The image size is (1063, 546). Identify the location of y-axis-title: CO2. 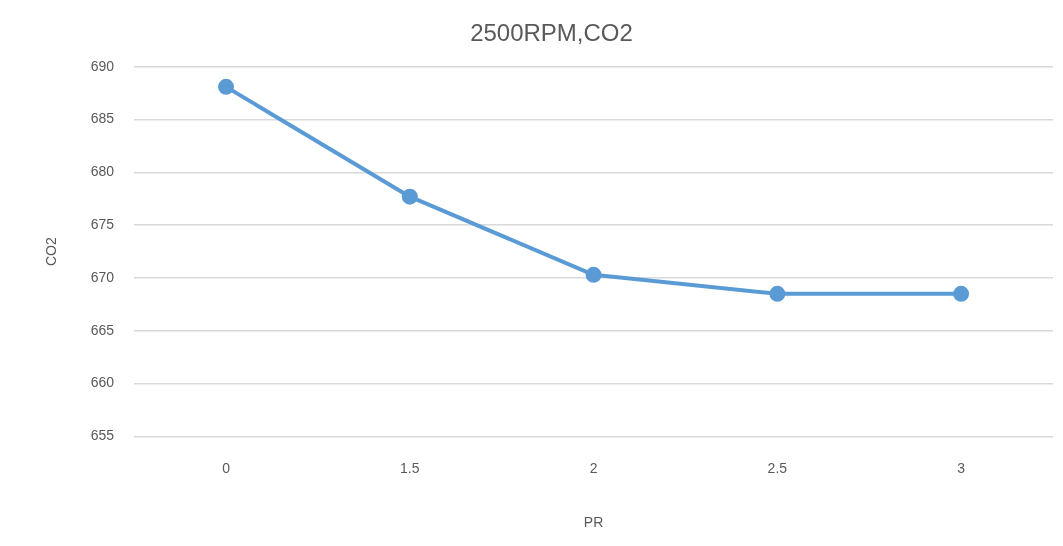
(51, 251).